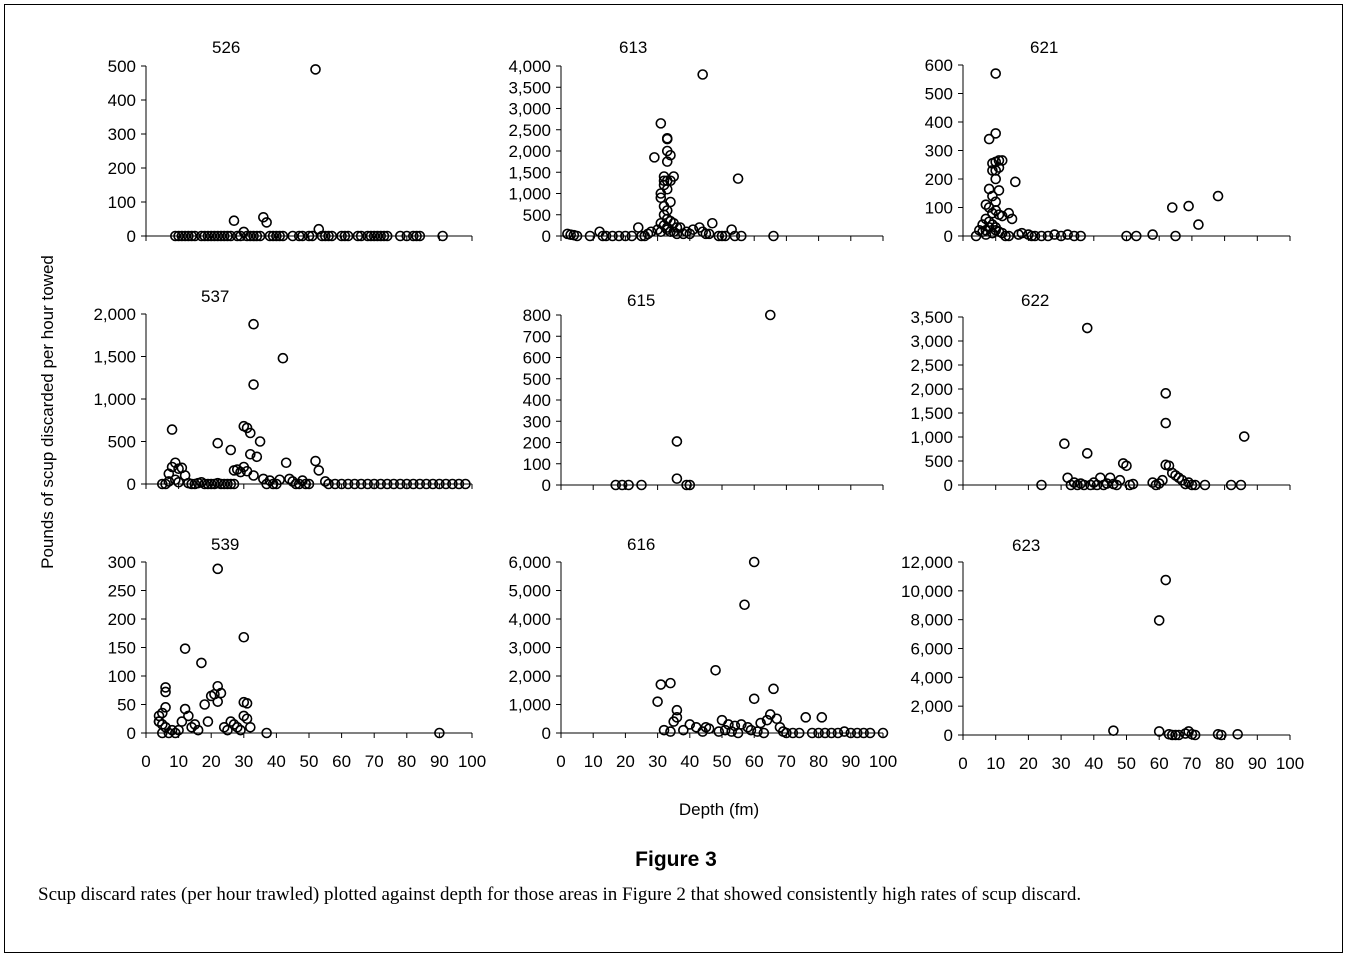 The height and width of the screenshot is (957, 1349). Describe the element at coordinates (931, 677) in the screenshot. I see `y-tick-label: 4,000` at that location.